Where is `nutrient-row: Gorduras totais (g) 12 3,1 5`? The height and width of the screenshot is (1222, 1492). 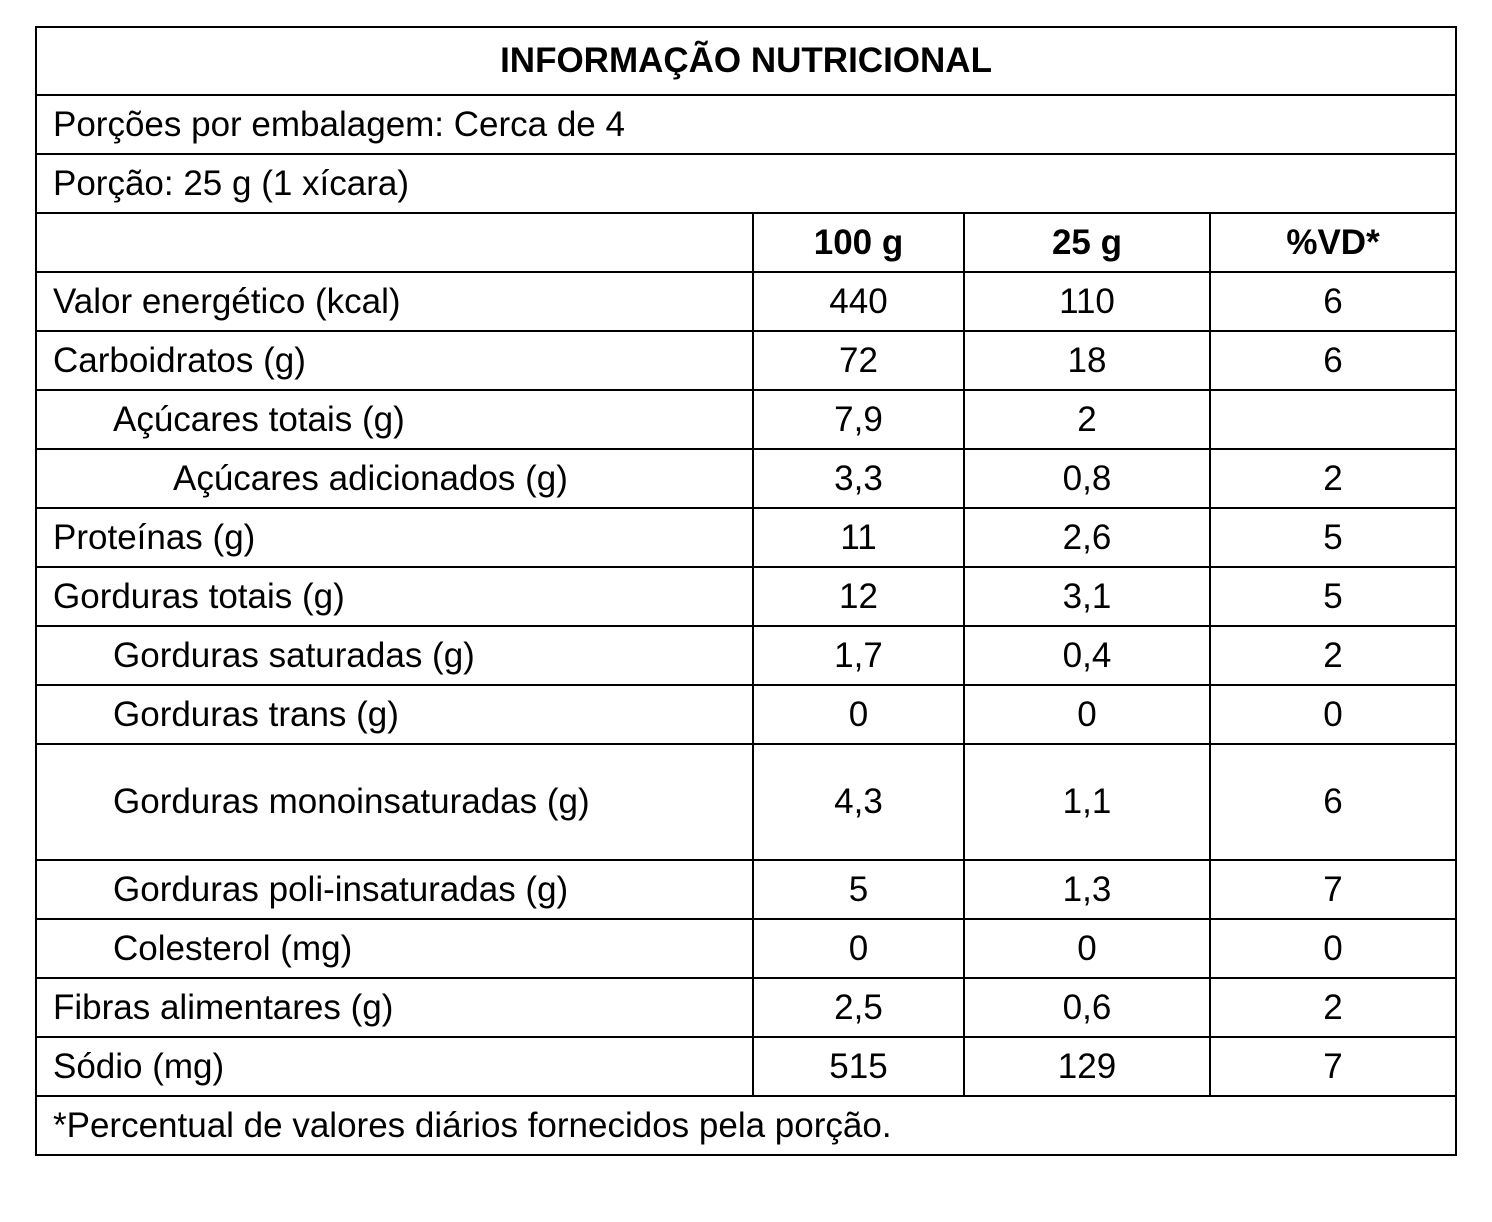 nutrient-row: Gorduras totais (g) 12 3,1 5 is located at coordinates (746, 596).